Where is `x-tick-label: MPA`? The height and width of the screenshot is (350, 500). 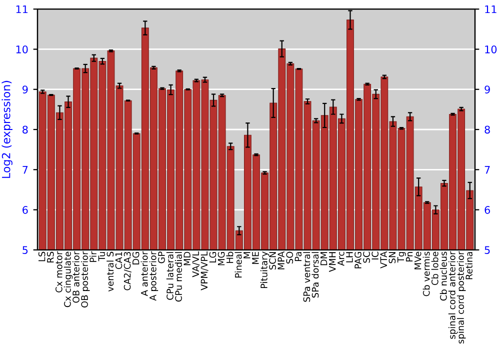 x-tick-label: MPA is located at coordinates (281, 260).